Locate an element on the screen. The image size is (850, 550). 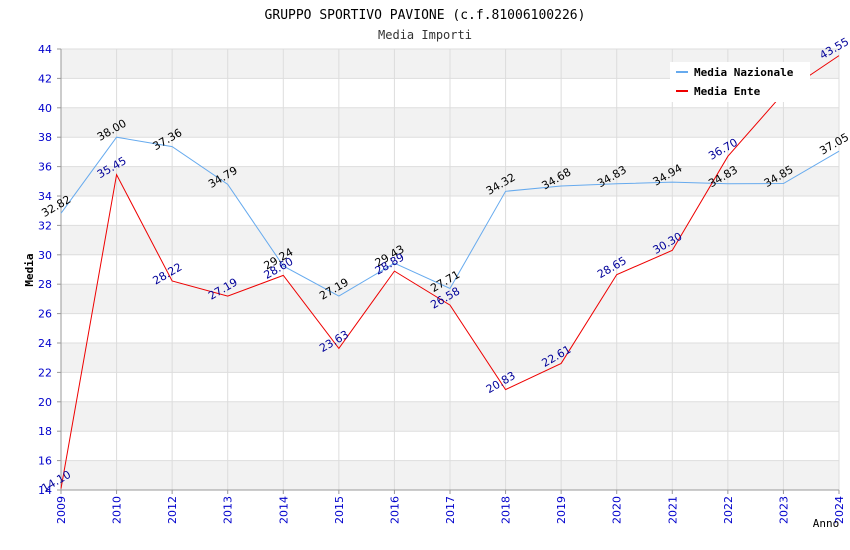
y-tick-label: 18 is located at coordinates (45, 431).